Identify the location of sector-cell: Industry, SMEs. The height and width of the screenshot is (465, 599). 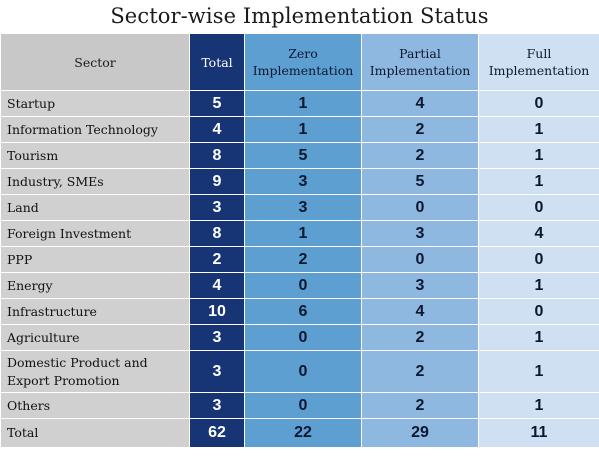
(95, 181).